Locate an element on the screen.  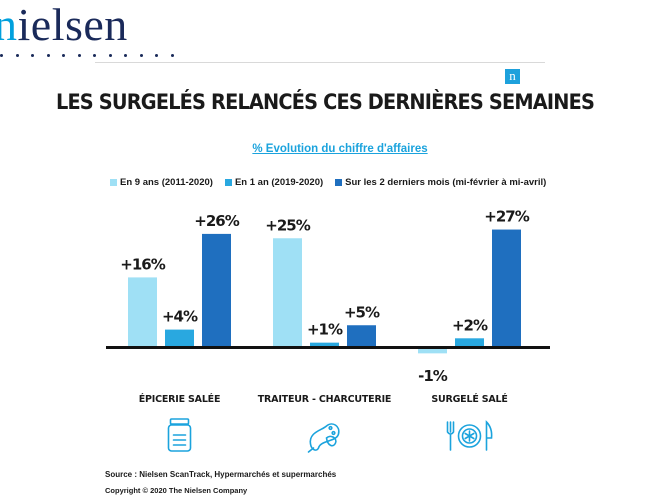
charcuterie-icon is located at coordinates (323, 438).